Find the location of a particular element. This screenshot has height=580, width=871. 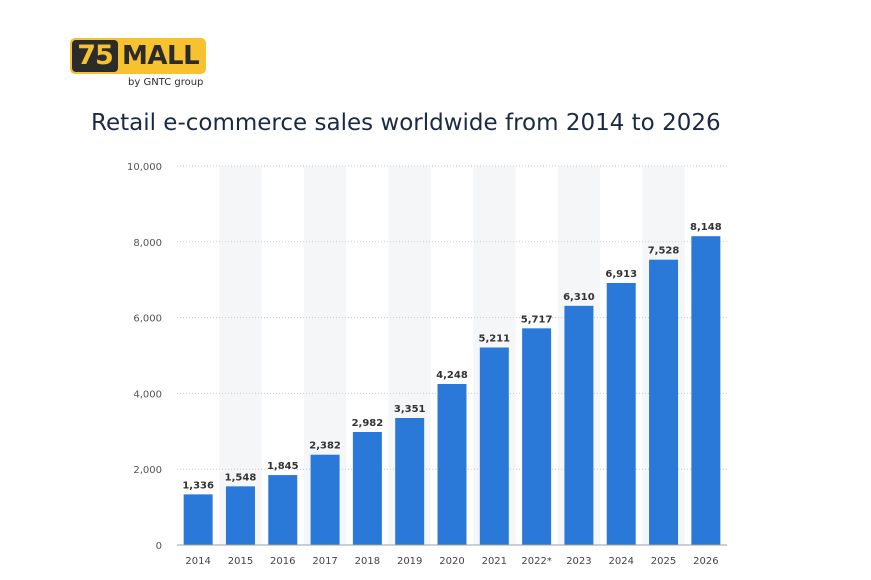

data-label: 4,248 is located at coordinates (452, 375).